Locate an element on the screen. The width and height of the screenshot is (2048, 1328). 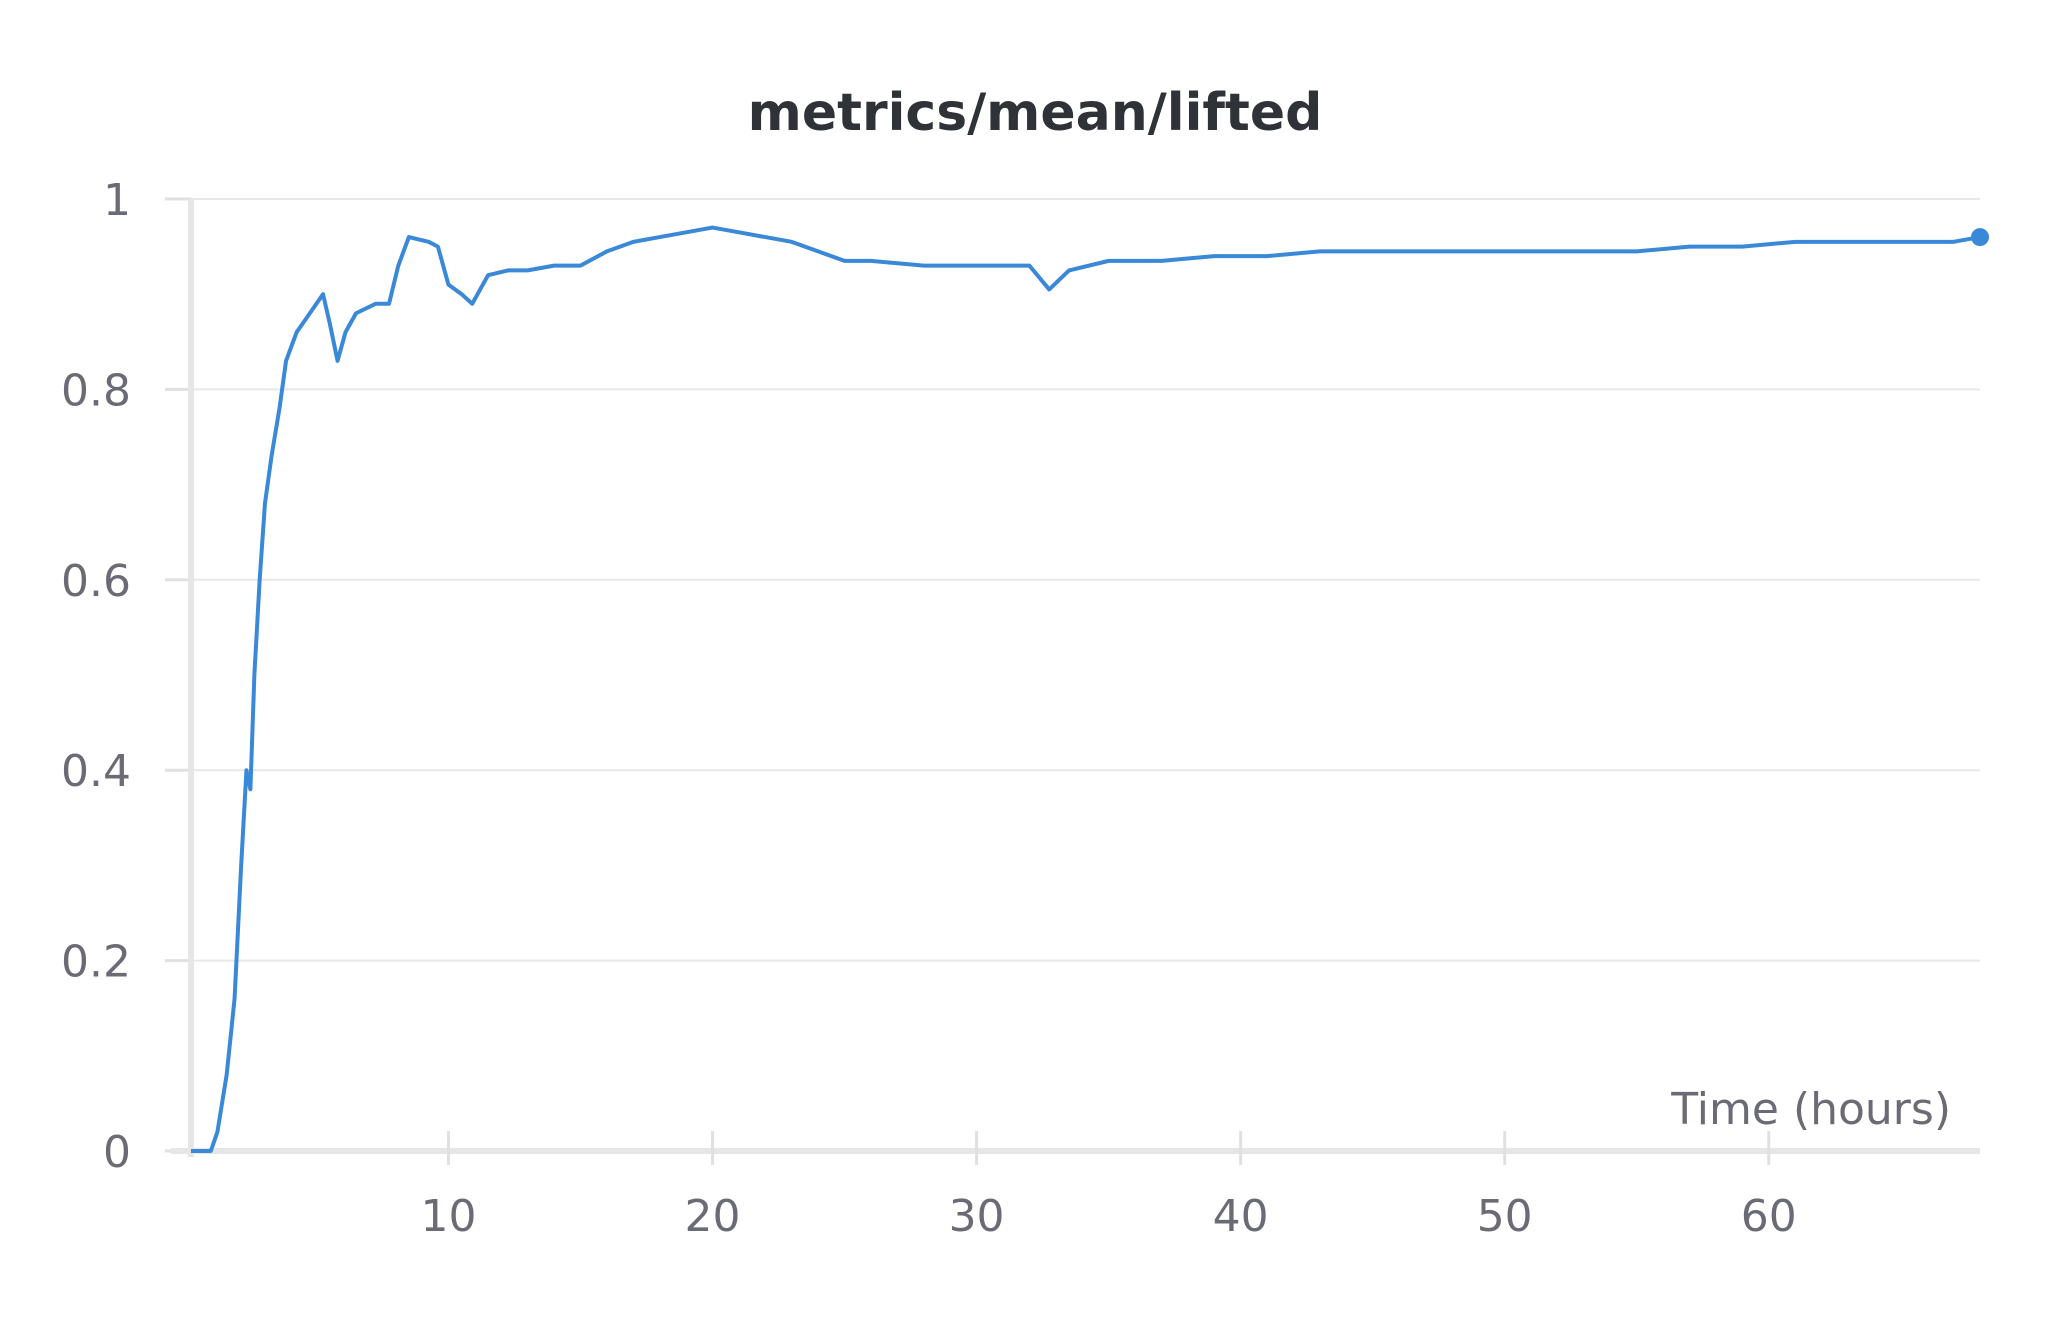
y-tick-label: 0 is located at coordinates (117, 1152).